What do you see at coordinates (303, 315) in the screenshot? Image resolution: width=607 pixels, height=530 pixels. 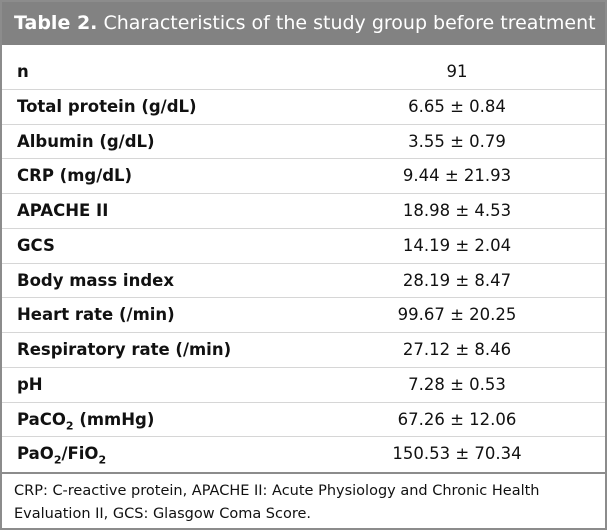 I see `table-row: Heart rate (/min) 99.67 ± 20.25` at bounding box center [303, 315].